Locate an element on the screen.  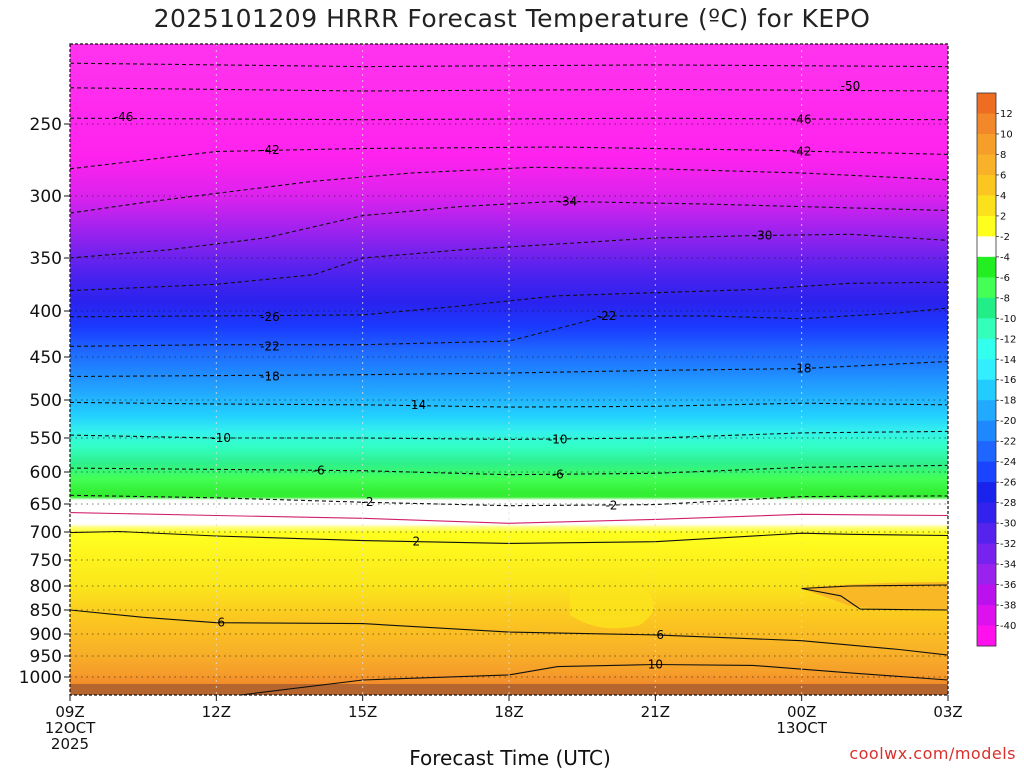
y-tick-label: 900 is located at coordinates (46, 635).